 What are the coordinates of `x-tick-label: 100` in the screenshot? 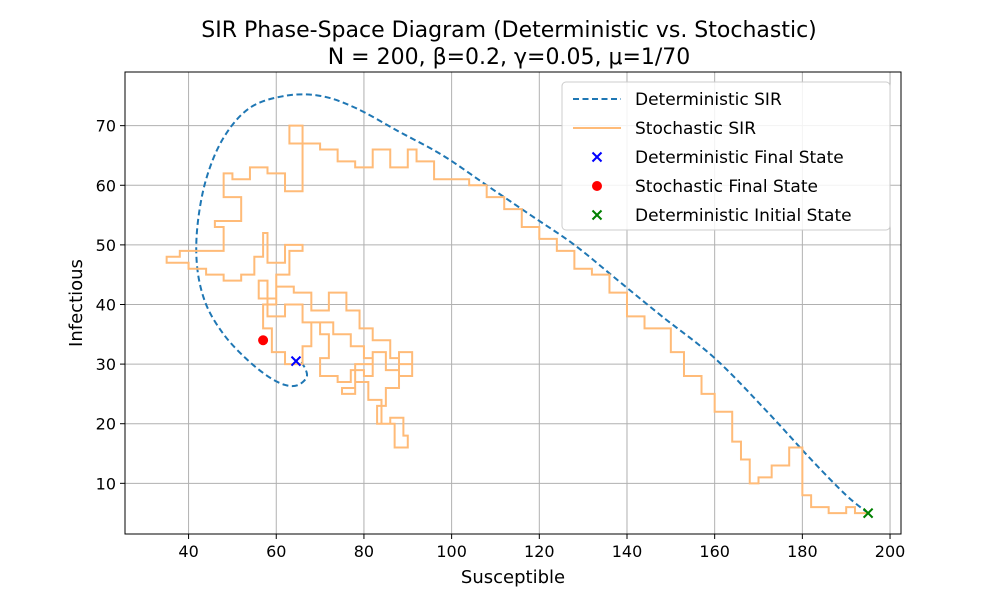 It's located at (451, 551).